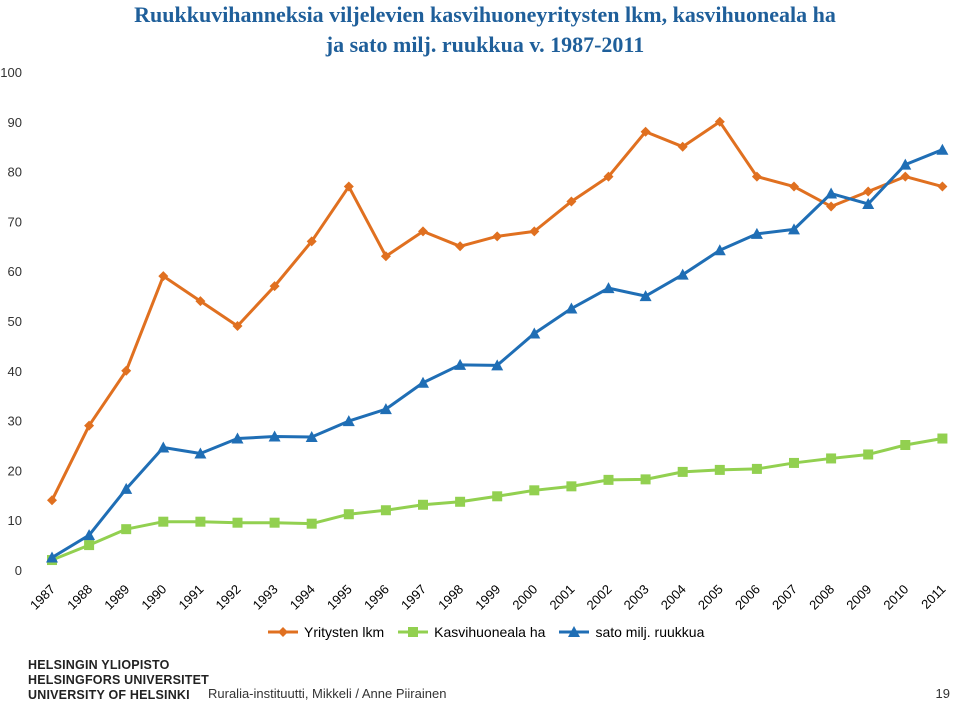 The image size is (960, 703). I want to click on chart-title-line2: ja sato milj. ruukkua v. 1987-2011, so click(485, 44).